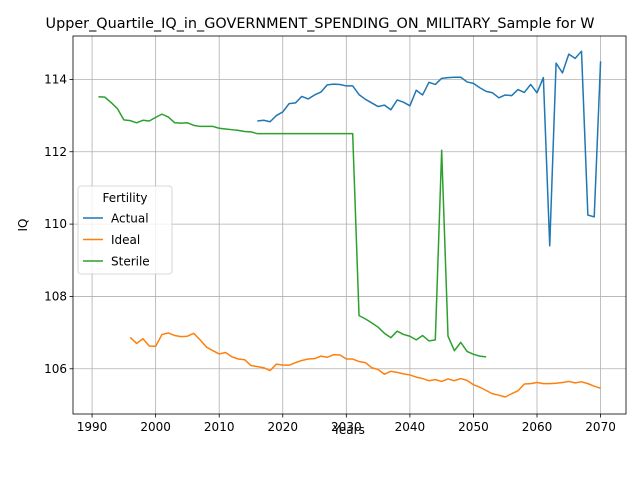 Image resolution: width=640 pixels, height=480 pixels. I want to click on legend-label-ideal: Ideal, so click(125, 240).